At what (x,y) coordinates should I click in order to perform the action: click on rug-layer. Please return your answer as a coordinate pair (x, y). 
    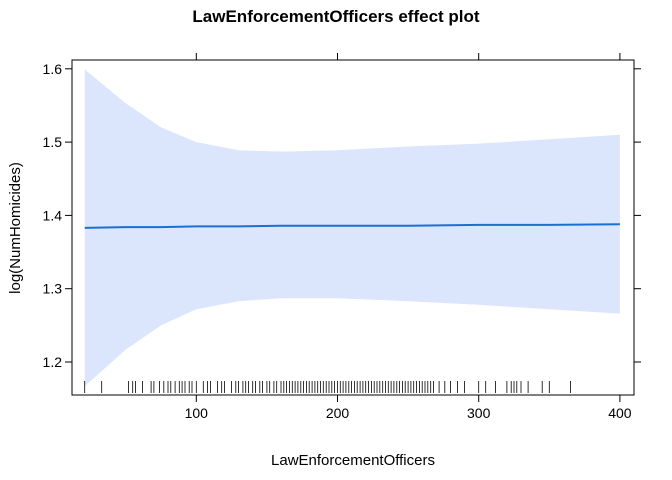
    Looking at the image, I should click on (327, 387).